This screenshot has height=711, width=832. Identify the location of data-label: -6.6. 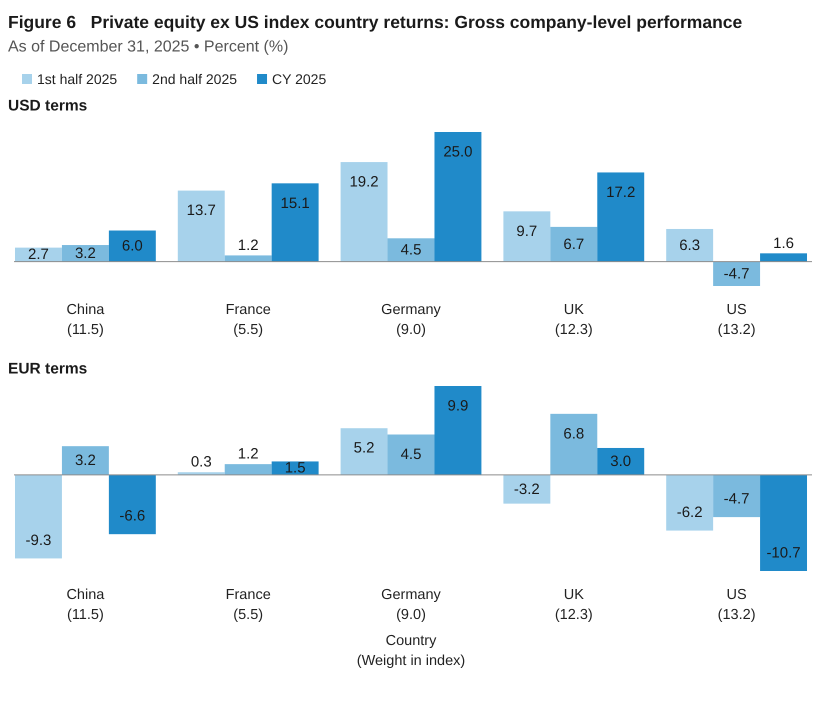
(132, 516).